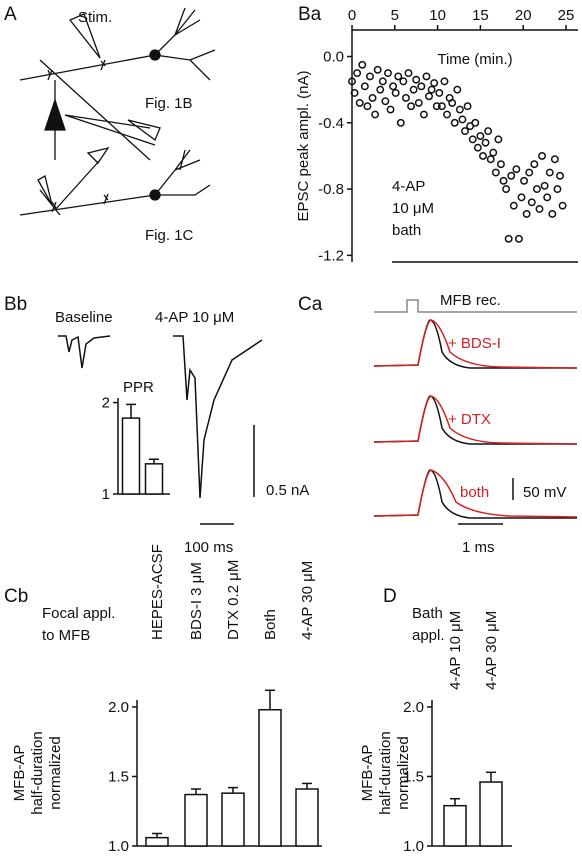  I want to click on y-tick-label: 0.0, so click(333, 57).